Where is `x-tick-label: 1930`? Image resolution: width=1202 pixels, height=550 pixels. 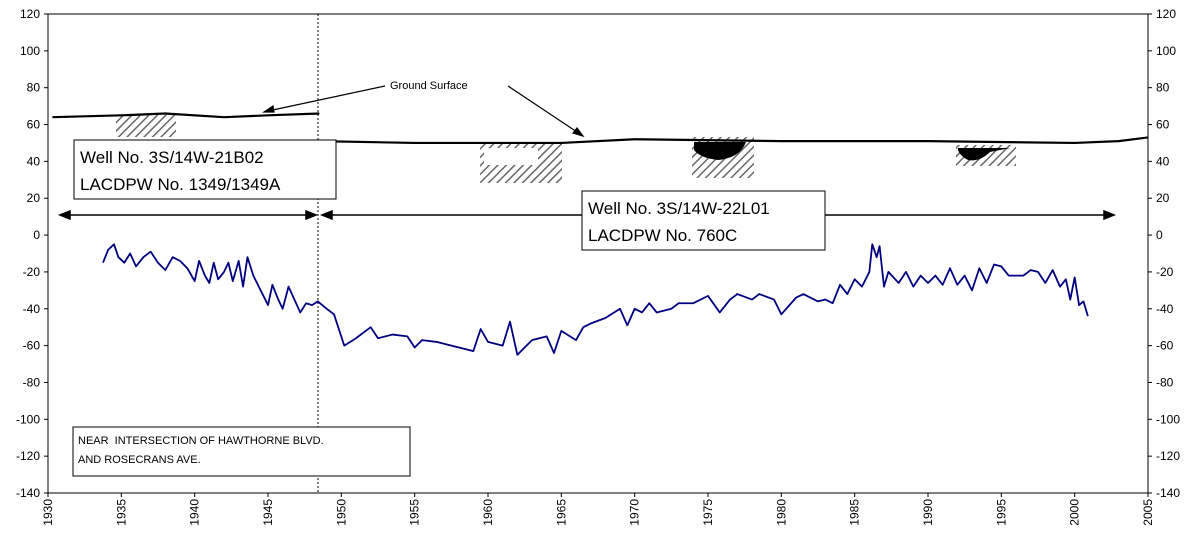 x-tick-label: 1930 is located at coordinates (48, 512).